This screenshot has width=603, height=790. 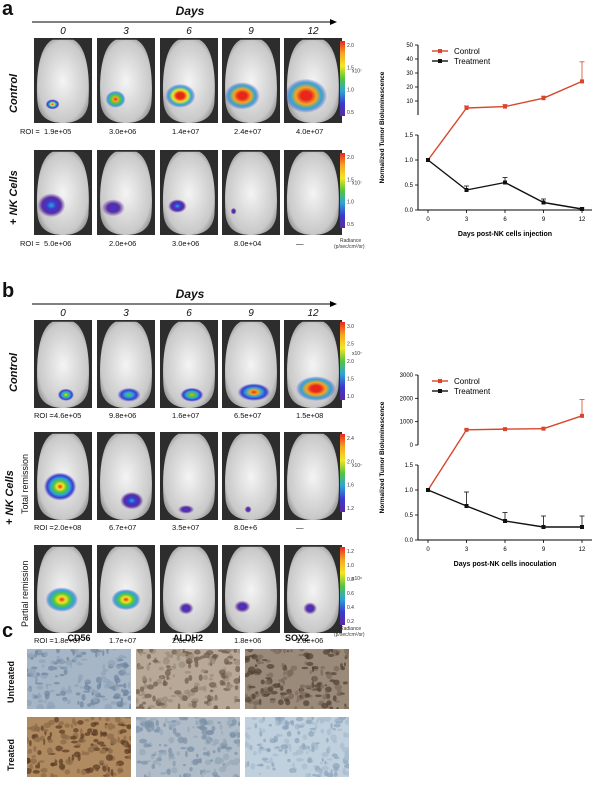 I want to click on roi-value: 1.8e+06, so click(x=248, y=640).